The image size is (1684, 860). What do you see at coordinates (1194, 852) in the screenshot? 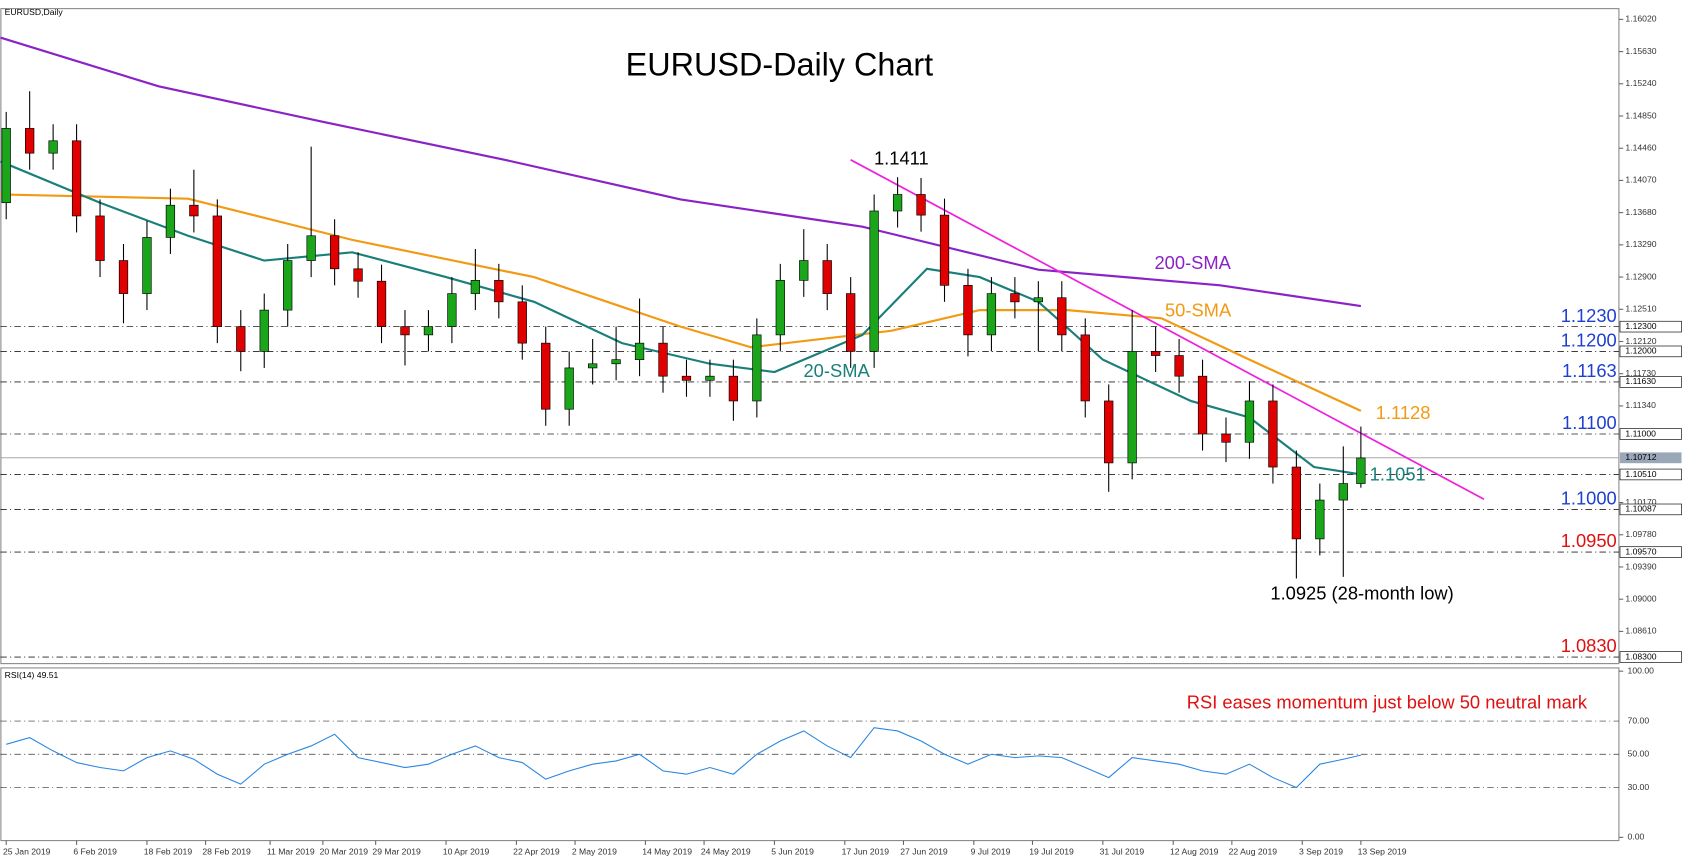
I see `x-tick-label: 12 Aug 2019` at bounding box center [1194, 852].